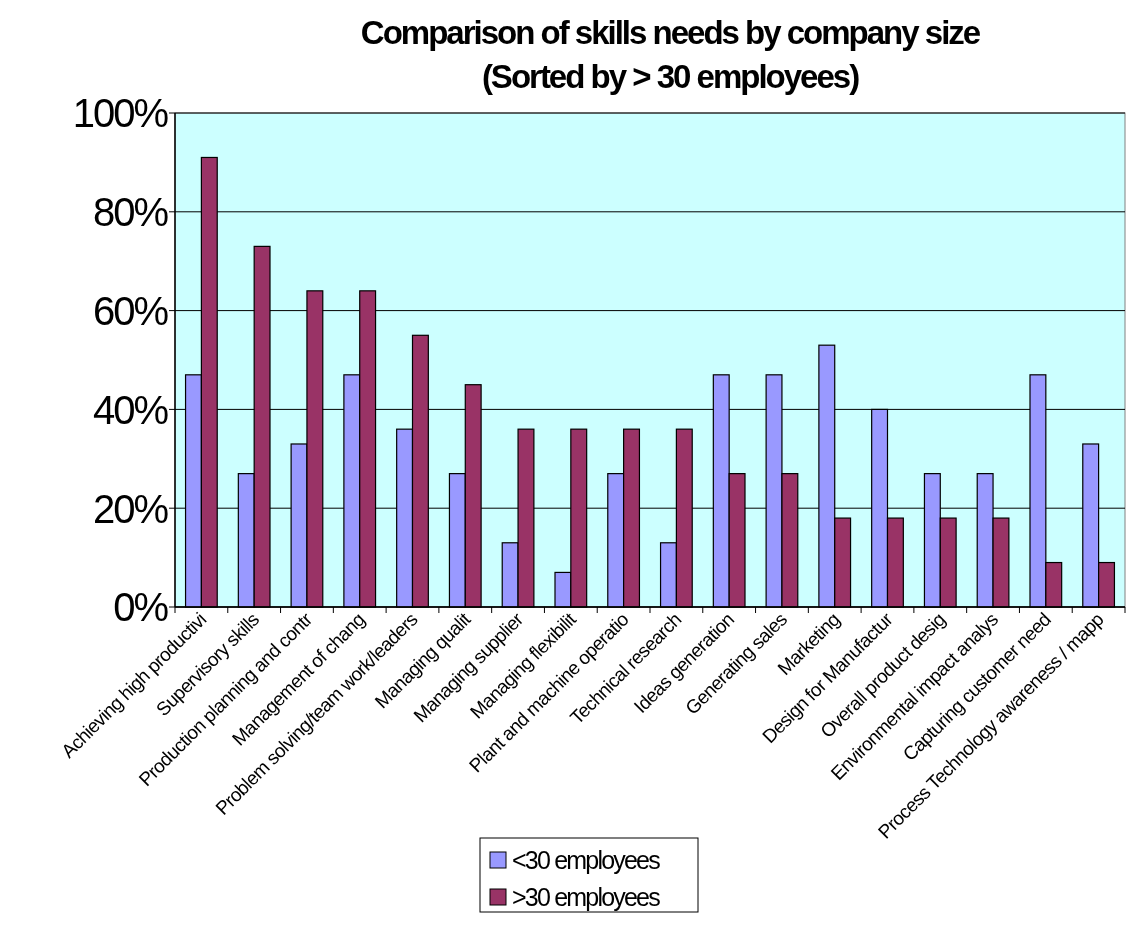  What do you see at coordinates (130, 311) in the screenshot?
I see `y-tick-label: 60%` at bounding box center [130, 311].